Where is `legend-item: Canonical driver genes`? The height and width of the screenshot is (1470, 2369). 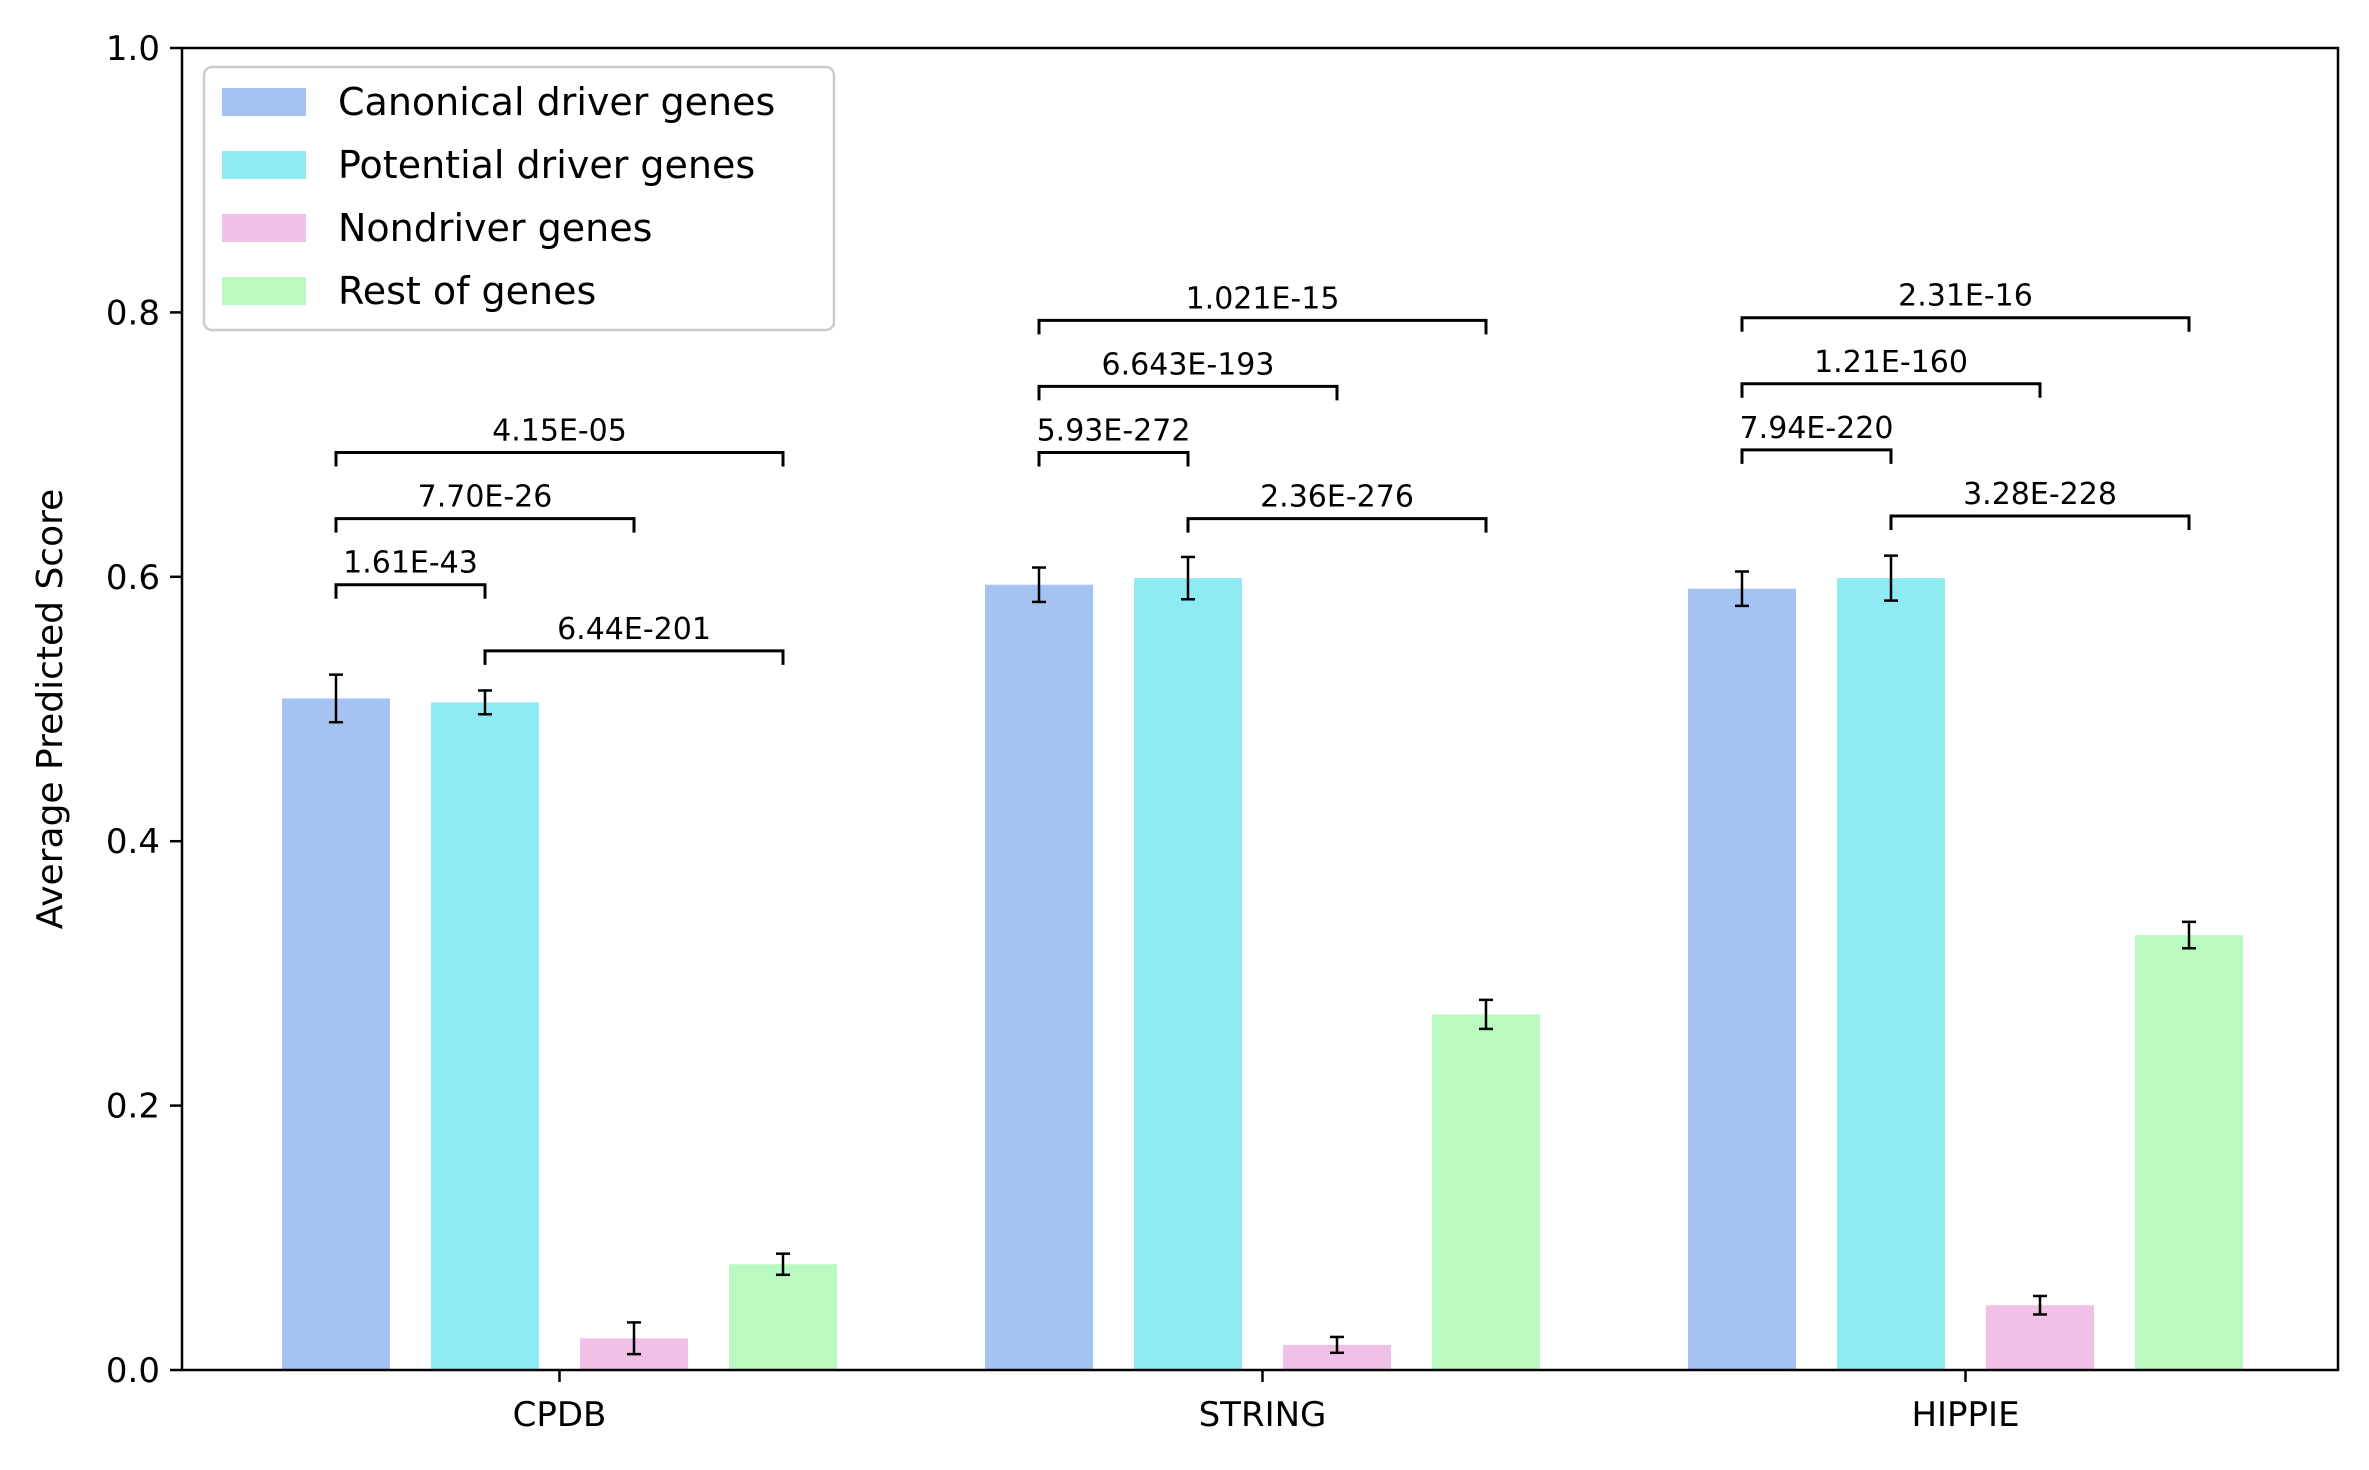 legend-item: Canonical driver genes is located at coordinates (498, 102).